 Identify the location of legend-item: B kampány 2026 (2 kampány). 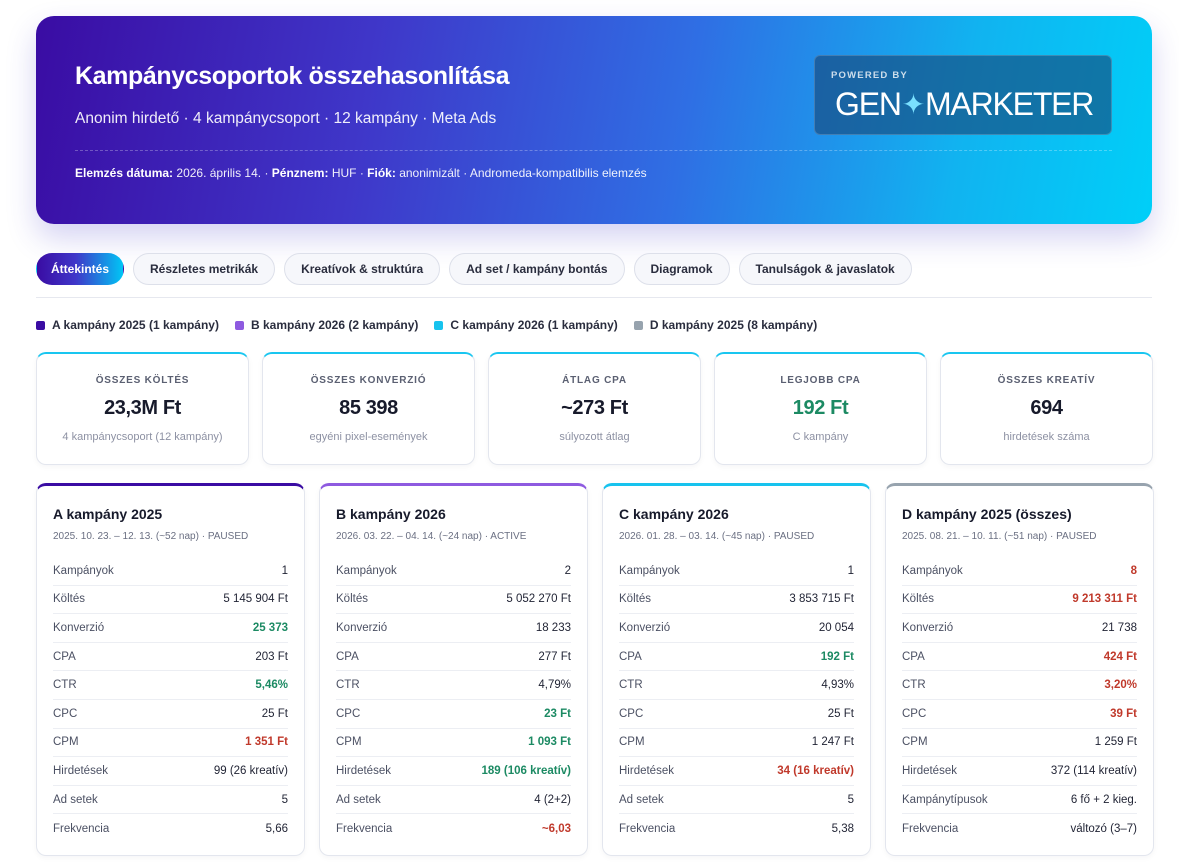
(326, 325).